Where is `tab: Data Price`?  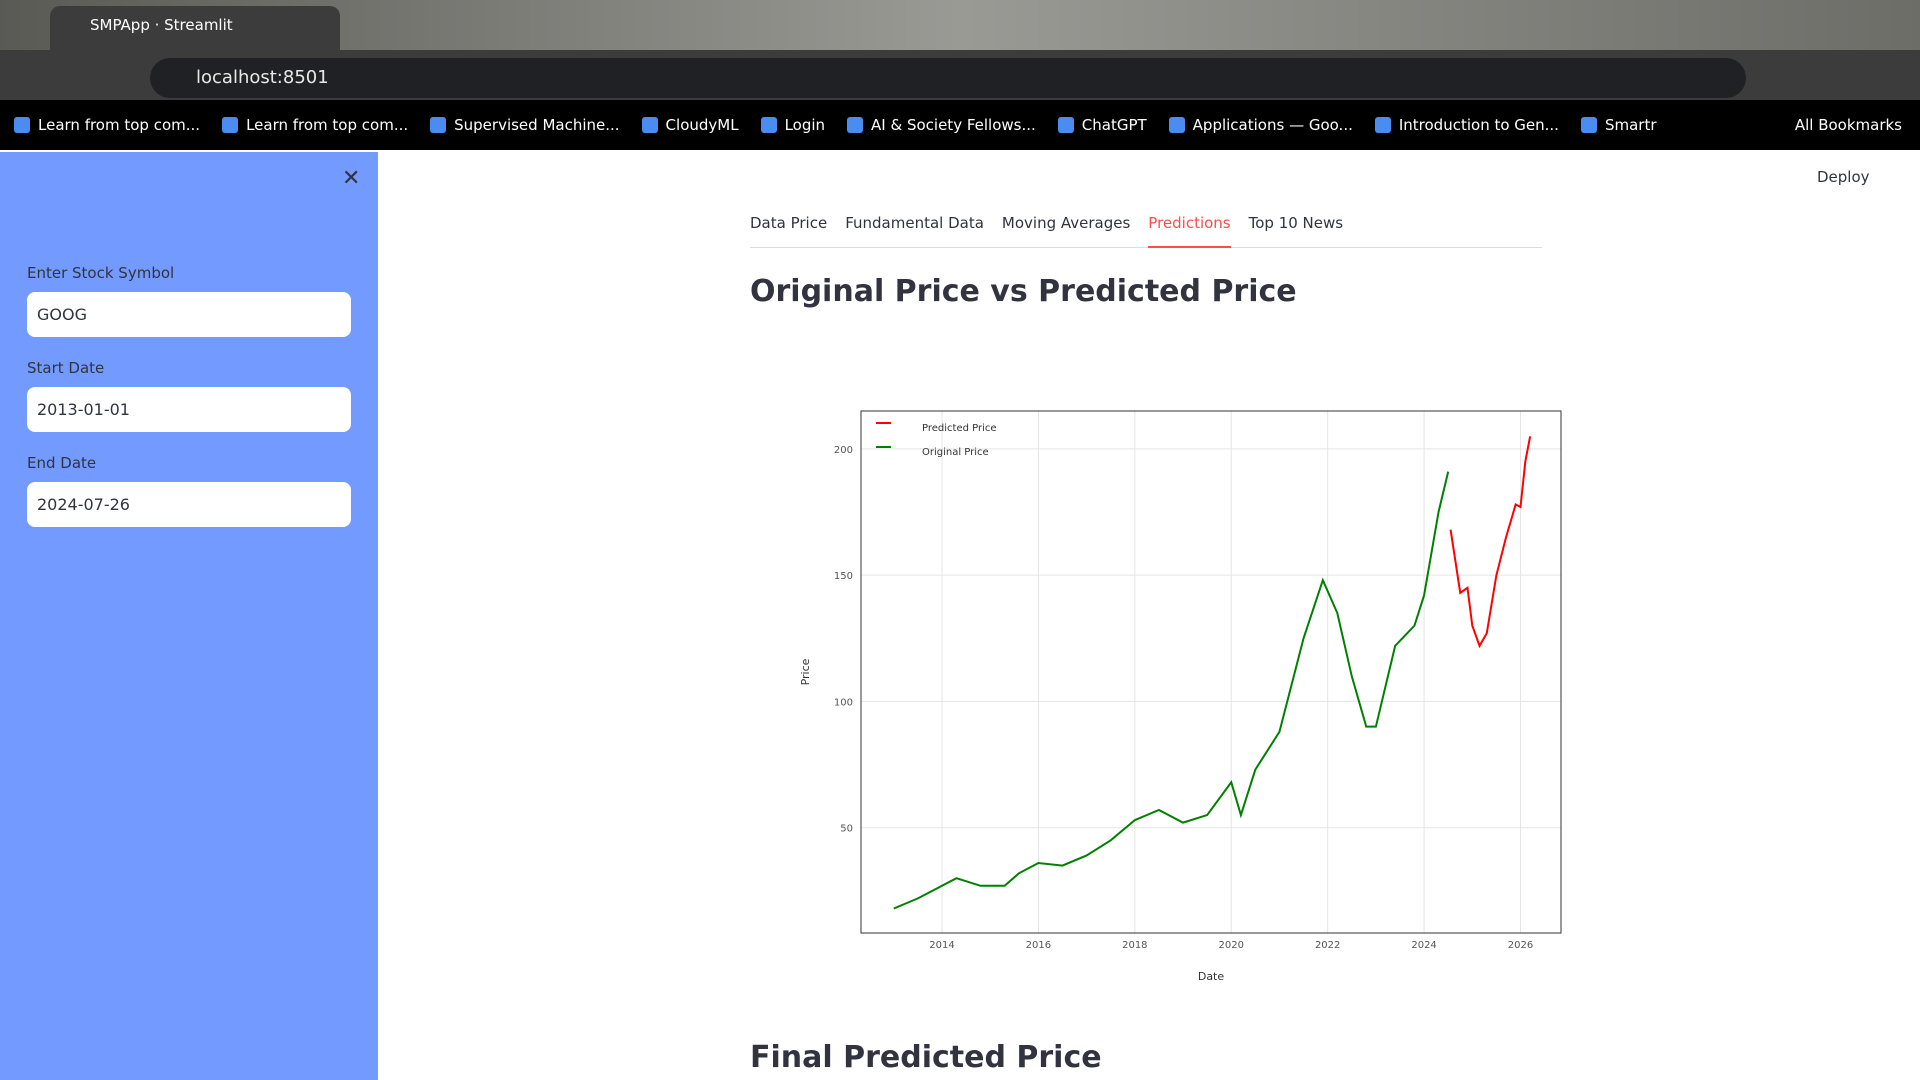
tab: Data Price is located at coordinates (789, 223).